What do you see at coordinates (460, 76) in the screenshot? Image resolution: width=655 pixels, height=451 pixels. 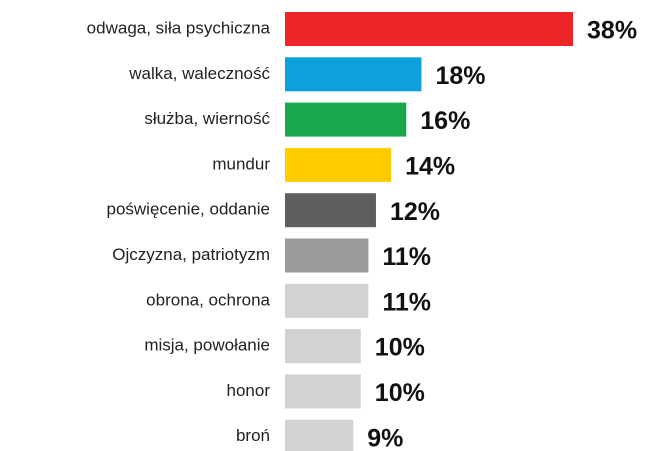 I see `value-label: 18%` at bounding box center [460, 76].